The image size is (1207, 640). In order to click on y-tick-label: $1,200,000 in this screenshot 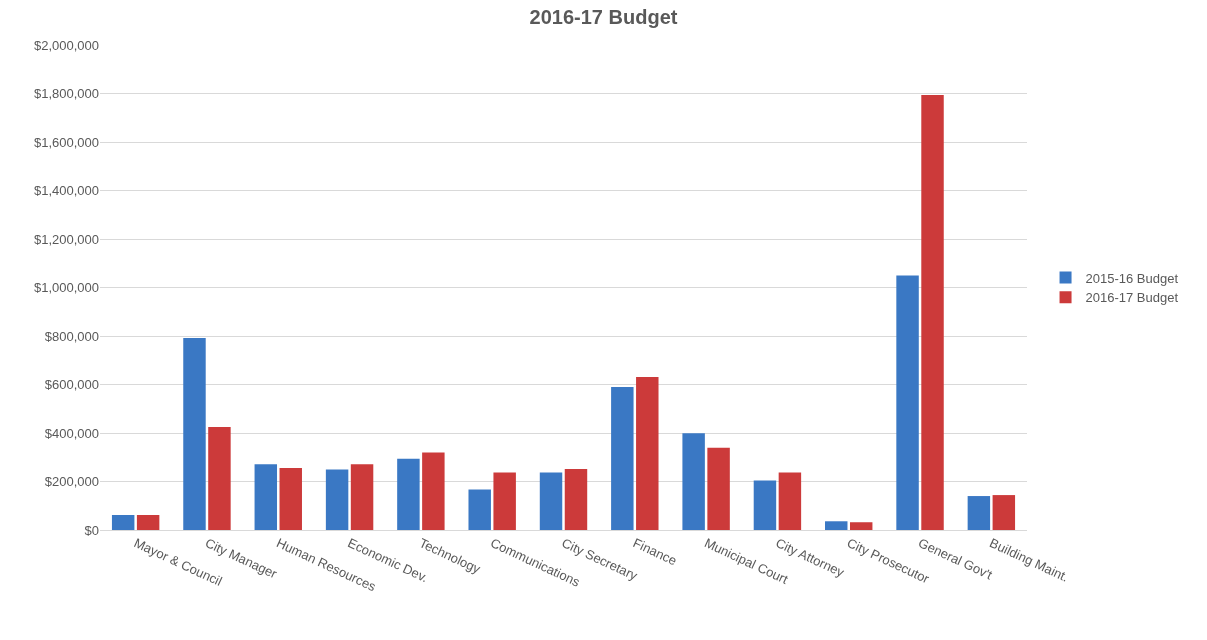, I will do `click(66, 239)`.